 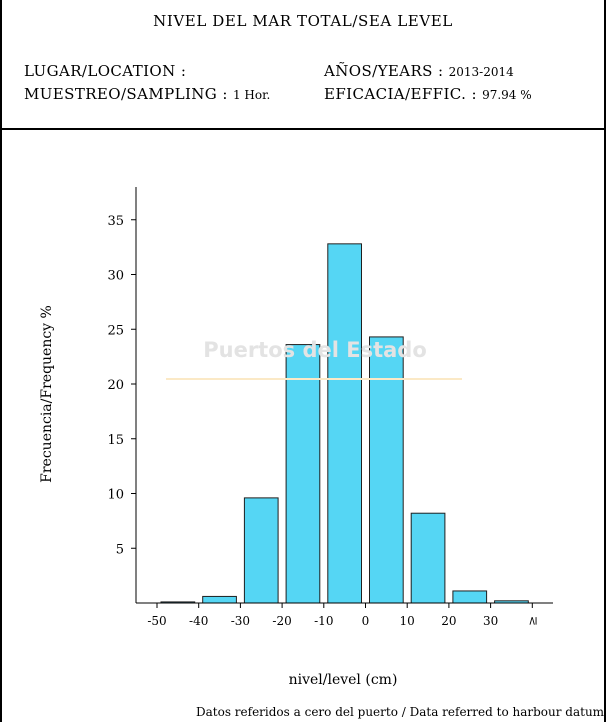 What do you see at coordinates (303, 21) in the screenshot?
I see `page-title: NIVEL DEL MAR TOTAL/SEA LEVEL` at bounding box center [303, 21].